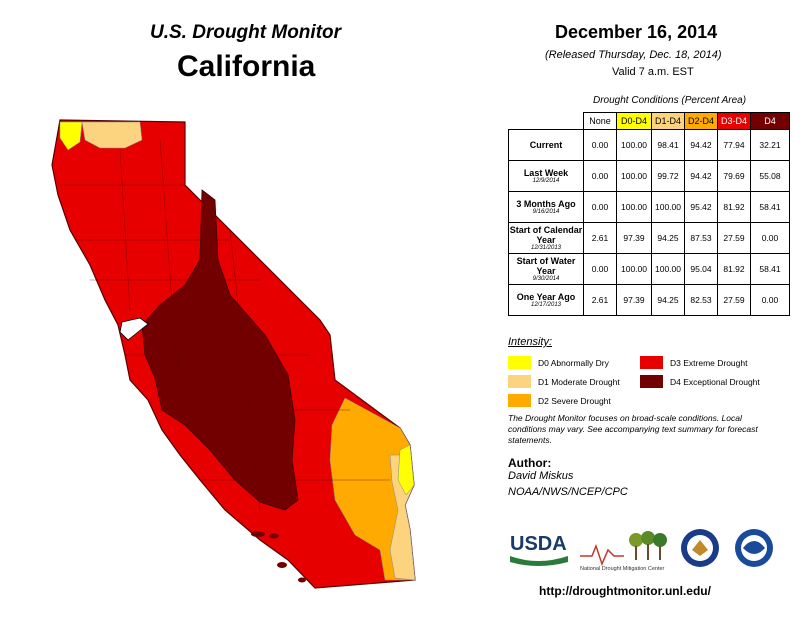 This screenshot has width=800, height=618. What do you see at coordinates (668, 121) in the screenshot?
I see `col-d1-d4: D1-D4` at bounding box center [668, 121].